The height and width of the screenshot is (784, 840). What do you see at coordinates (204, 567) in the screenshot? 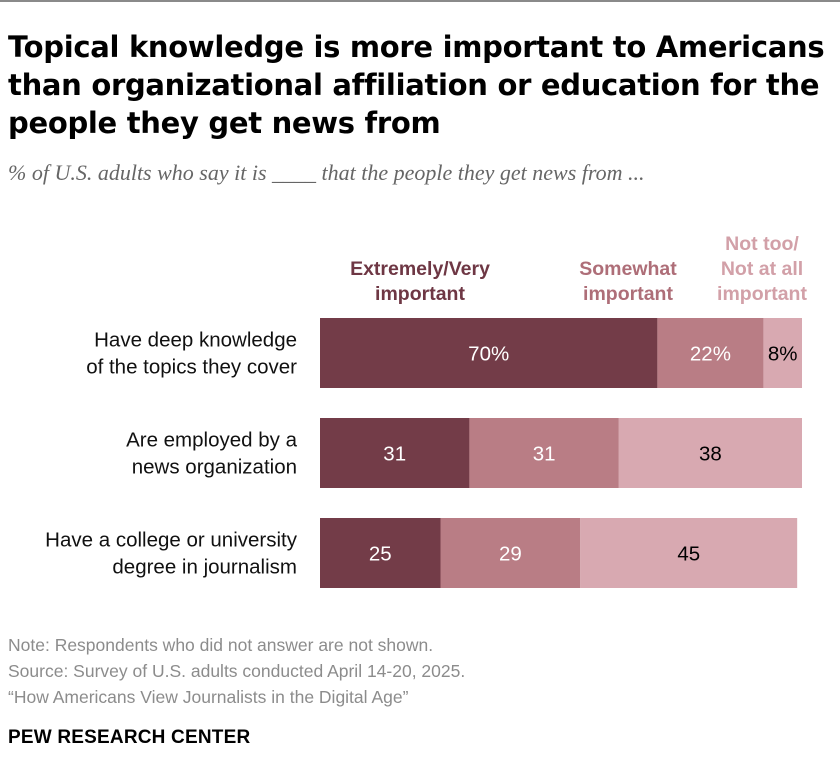
I see `category-label: degree in journalism` at bounding box center [204, 567].